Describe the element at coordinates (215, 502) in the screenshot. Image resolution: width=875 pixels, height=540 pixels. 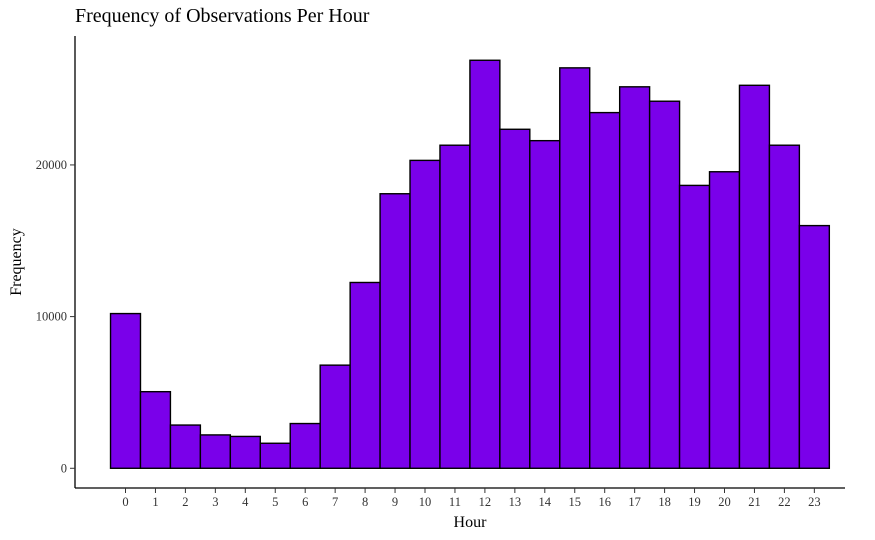
I see `x-tick-label: 3` at that location.